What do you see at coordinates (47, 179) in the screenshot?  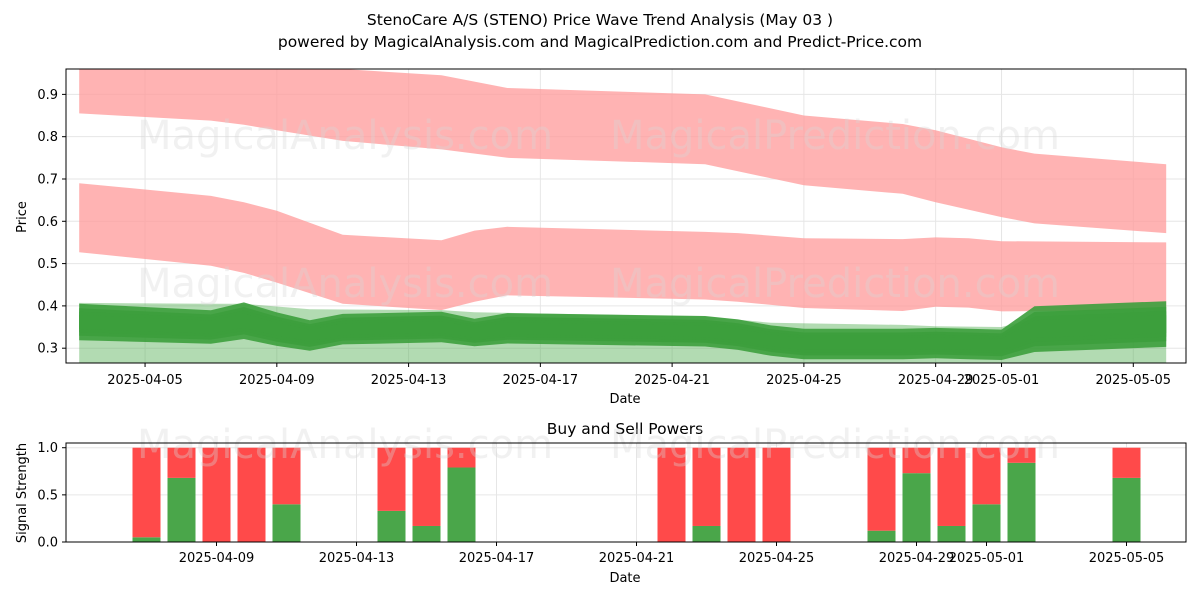 I see `price-ytick-label: 0.7` at bounding box center [47, 179].